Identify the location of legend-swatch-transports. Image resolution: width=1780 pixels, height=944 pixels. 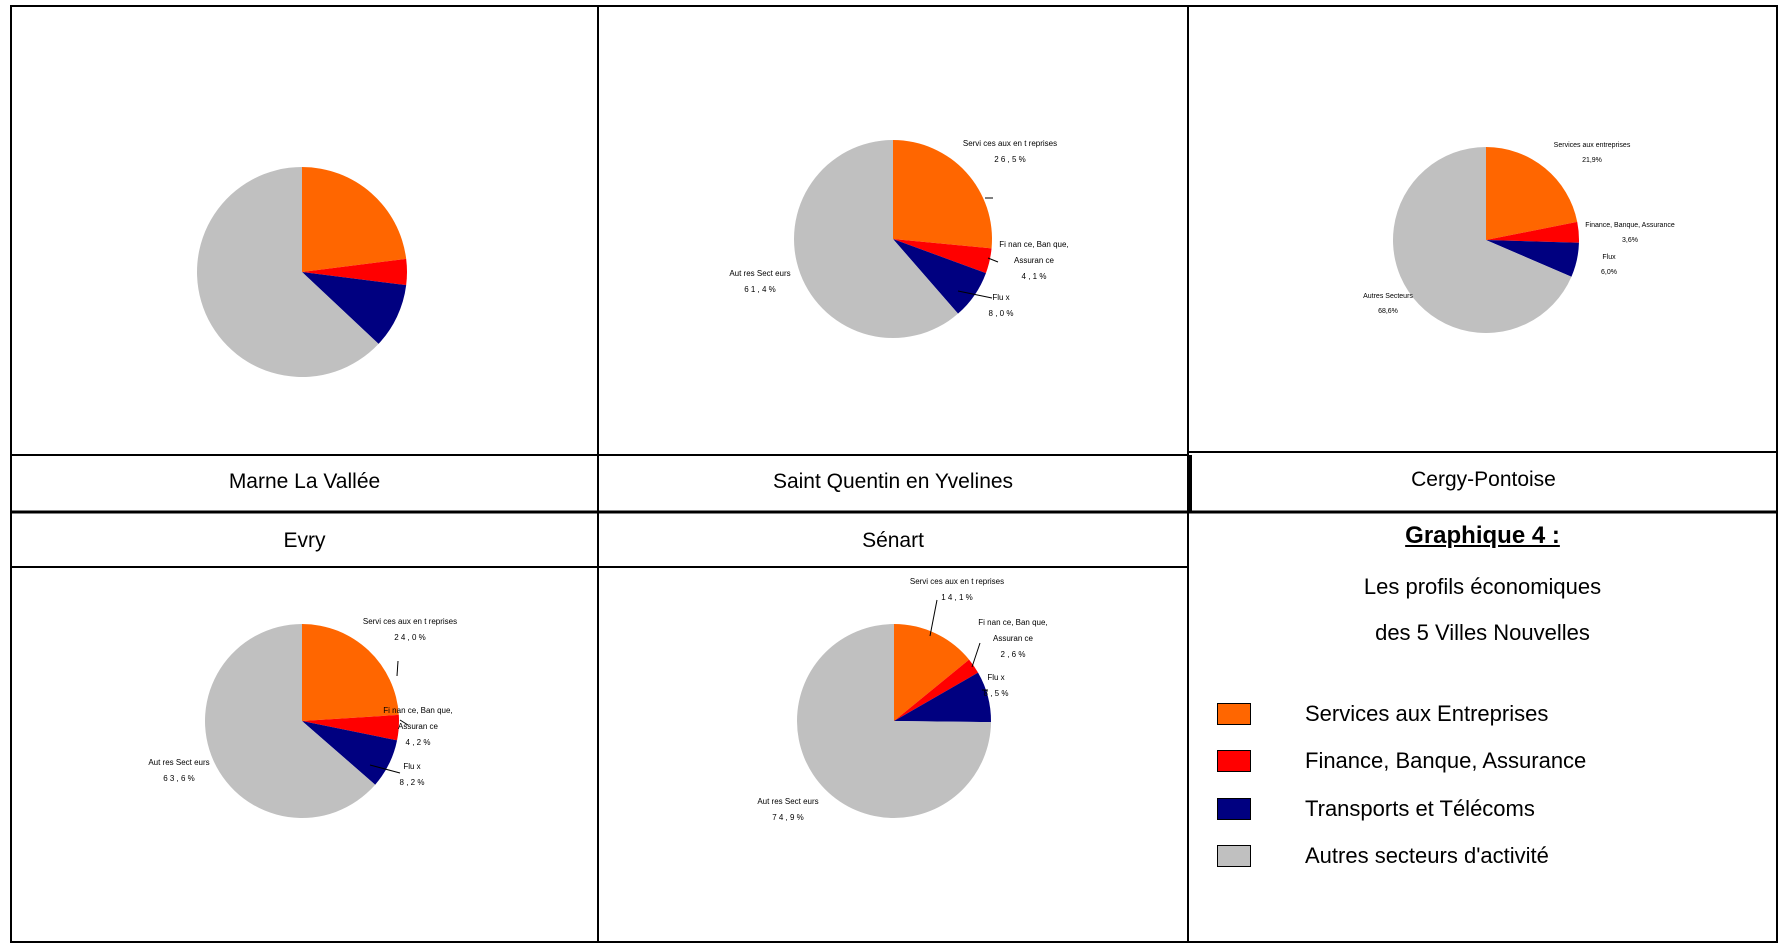
(1234, 809).